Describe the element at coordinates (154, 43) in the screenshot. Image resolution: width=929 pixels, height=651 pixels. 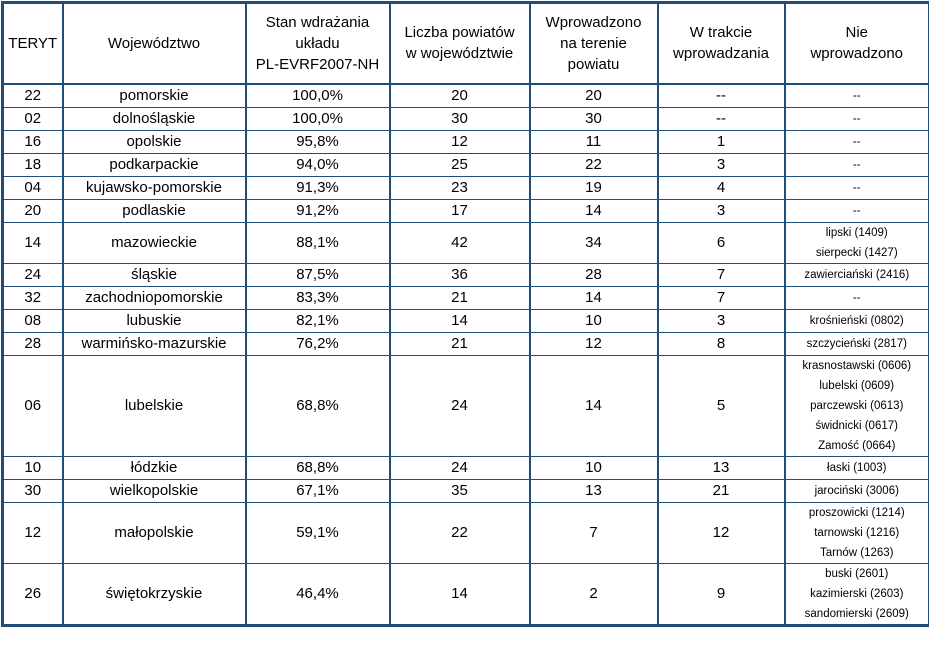
I see `col-header-wojewodztwo: Województwo` at that location.